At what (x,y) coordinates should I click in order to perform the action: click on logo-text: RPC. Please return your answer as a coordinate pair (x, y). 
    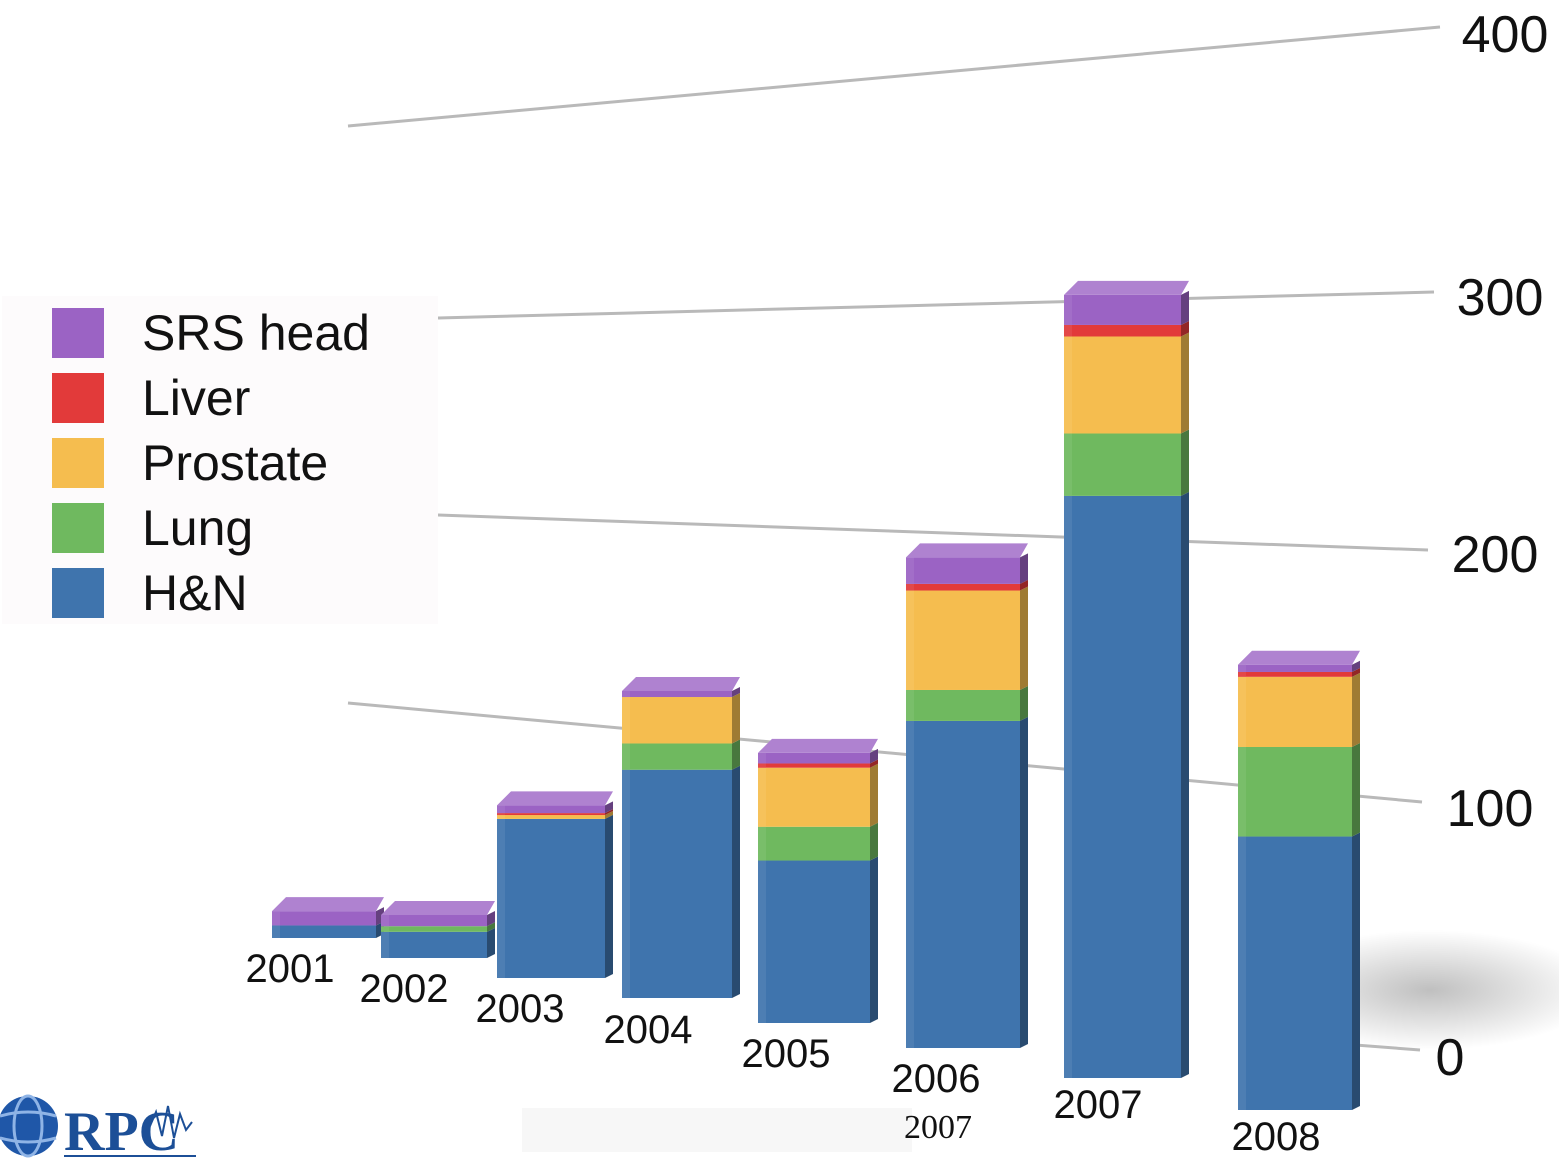
    Looking at the image, I should click on (121, 1131).